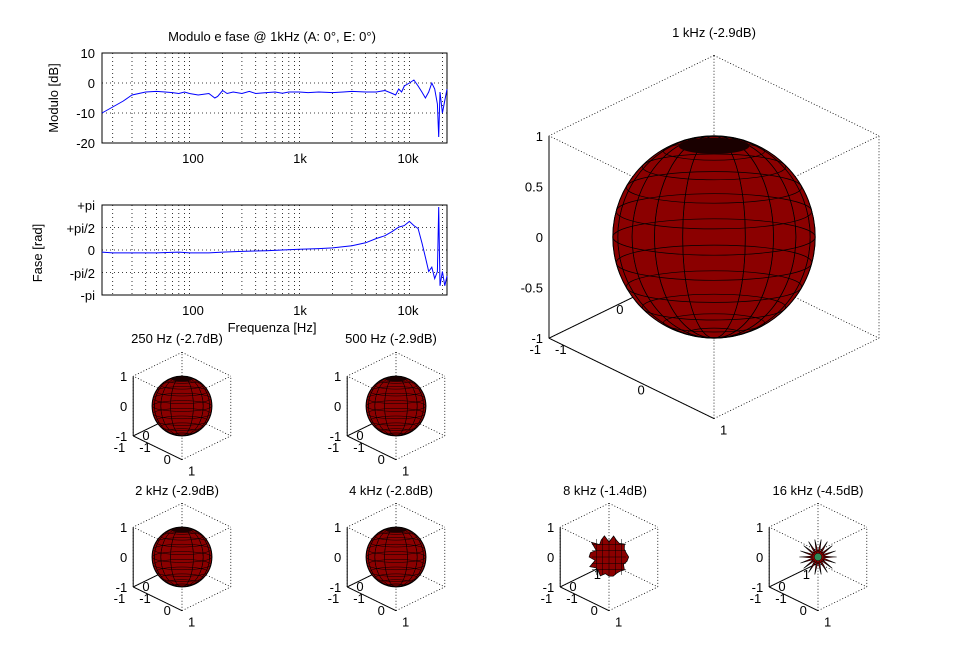 This screenshot has width=953, height=657. Describe the element at coordinates (82, 273) in the screenshot. I see `phase-ytick-minus-halfpi: -pi/2` at that location.